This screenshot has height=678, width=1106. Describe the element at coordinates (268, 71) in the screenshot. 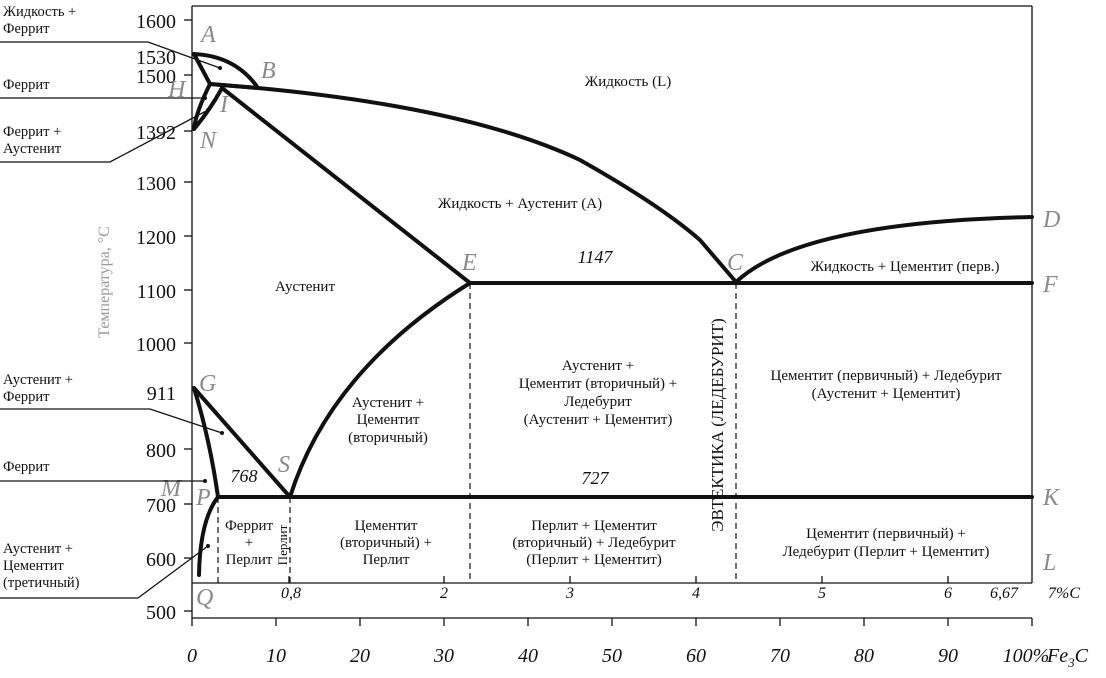

I see `point-label: B` at that location.